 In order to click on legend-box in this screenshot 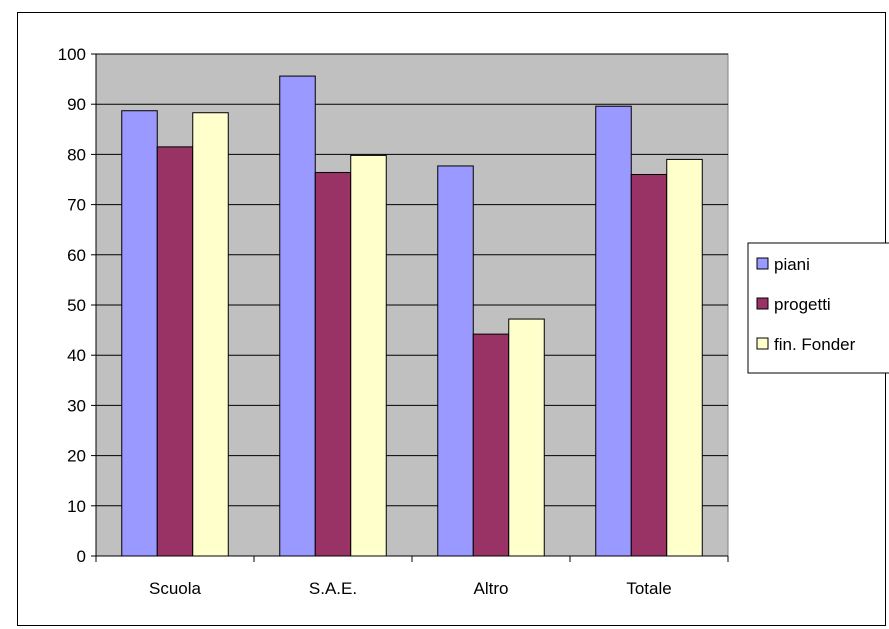, I will do `click(818, 308)`.